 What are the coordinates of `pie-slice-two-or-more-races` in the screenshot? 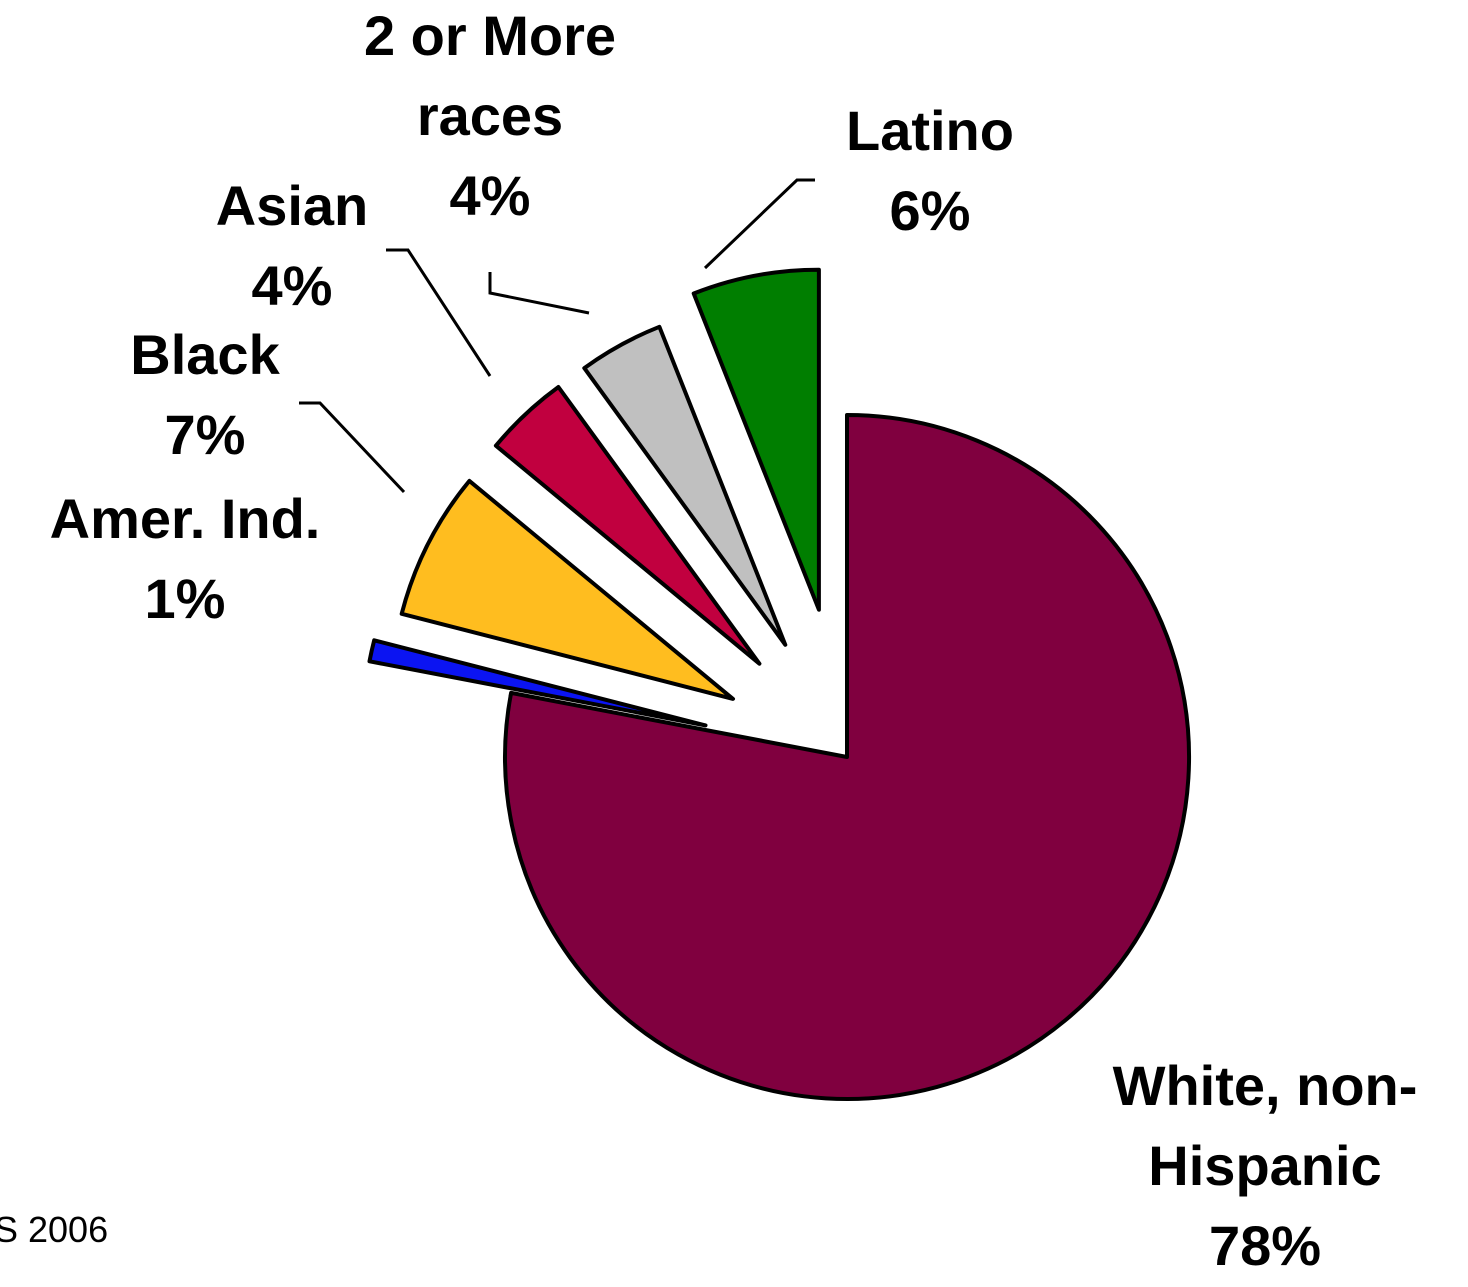 It's located at (685, 485).